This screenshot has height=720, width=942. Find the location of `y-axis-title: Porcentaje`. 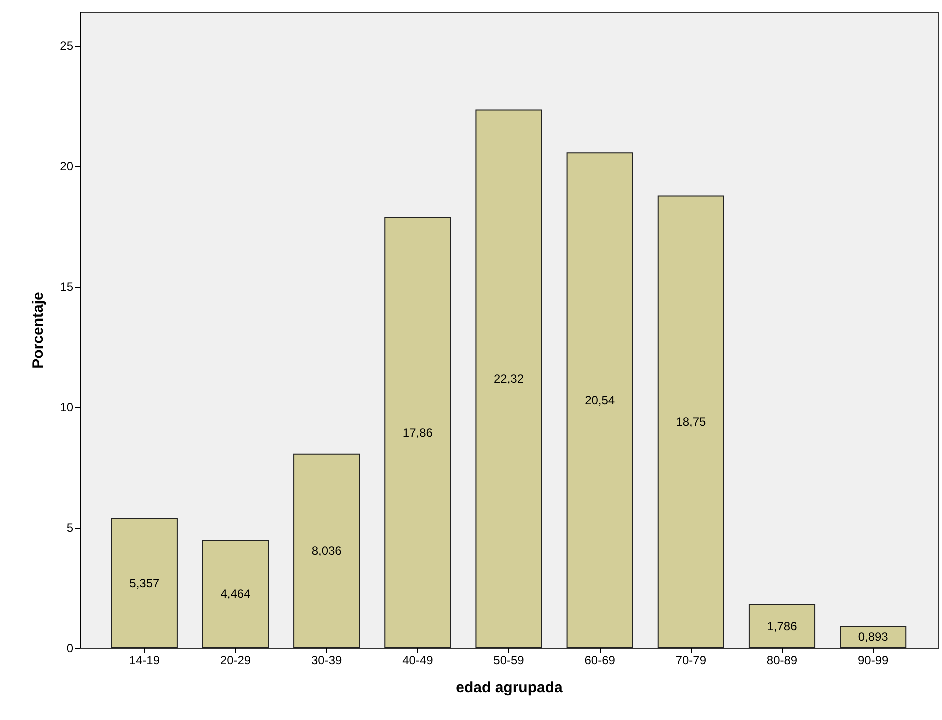

y-axis-title: Porcentaje is located at coordinates (39, 330).